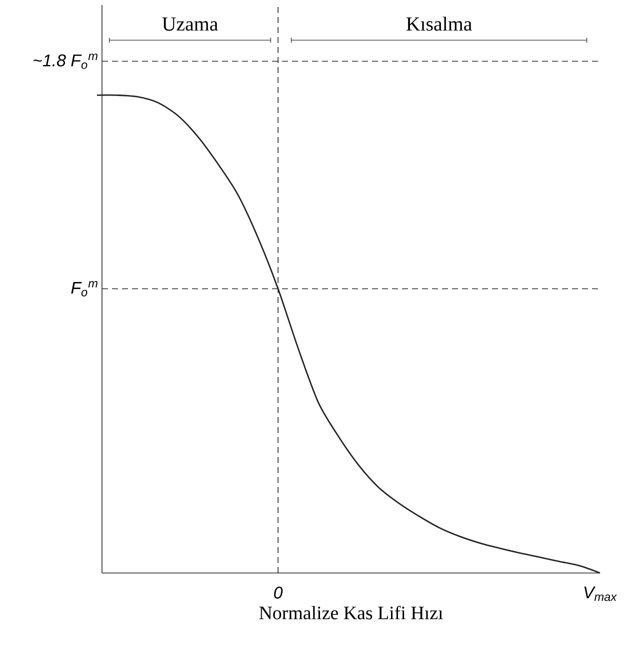 This screenshot has width=628, height=663. I want to click on text: Uzama, so click(190, 24).